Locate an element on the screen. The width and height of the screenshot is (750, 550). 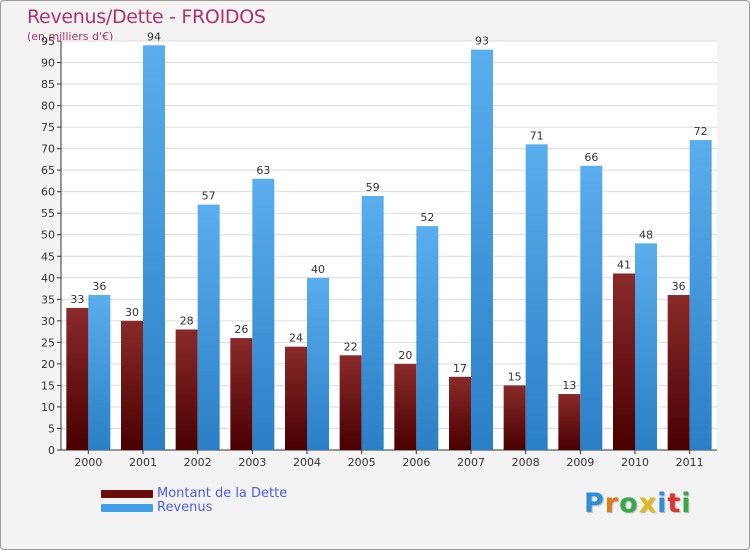
y-tick-label: 20 is located at coordinates (48, 364).